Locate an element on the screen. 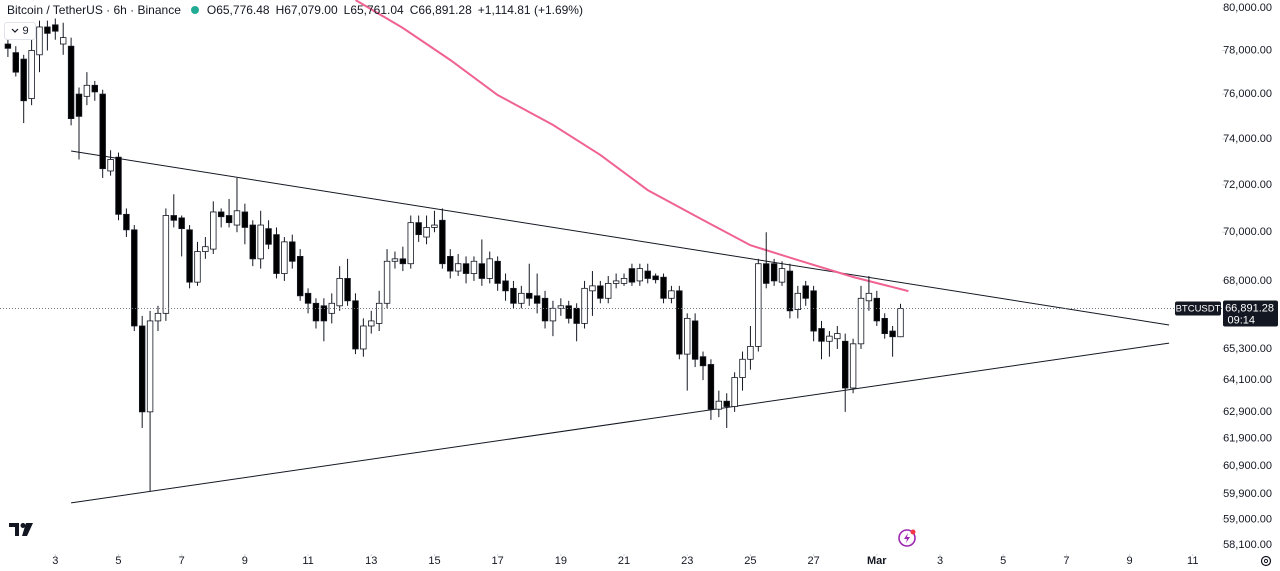 Image resolution: width=1280 pixels, height=571 pixels. settings-icon is located at coordinates (1266, 561).